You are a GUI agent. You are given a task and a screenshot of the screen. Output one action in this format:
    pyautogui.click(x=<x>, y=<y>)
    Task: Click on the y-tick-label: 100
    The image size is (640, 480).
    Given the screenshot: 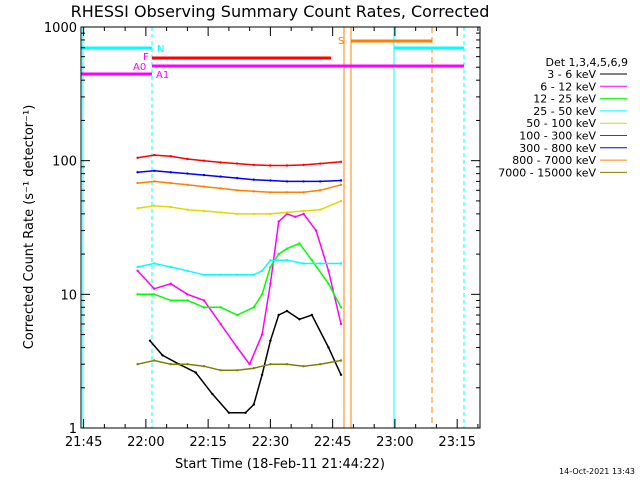 What is the action you would take?
    pyautogui.click(x=64, y=162)
    